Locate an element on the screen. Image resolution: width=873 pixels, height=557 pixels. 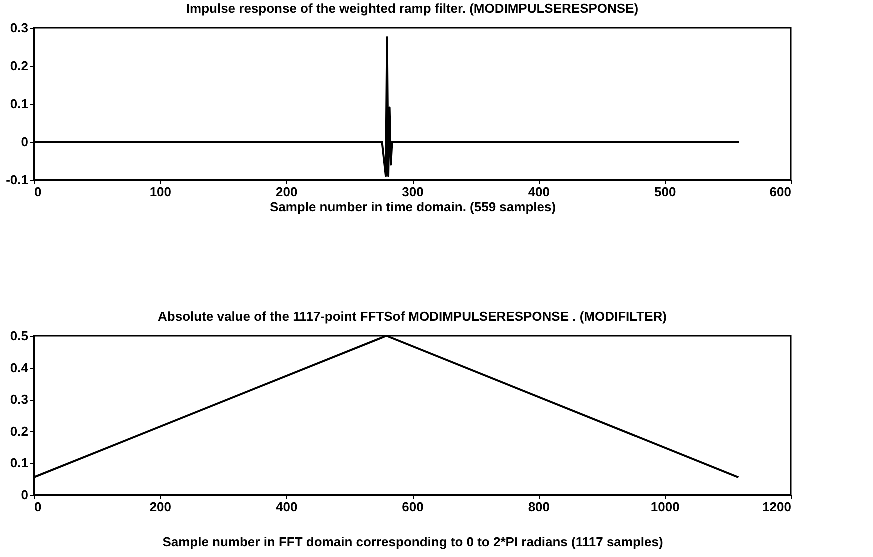
x-tick-label: 500 is located at coordinates (665, 192).